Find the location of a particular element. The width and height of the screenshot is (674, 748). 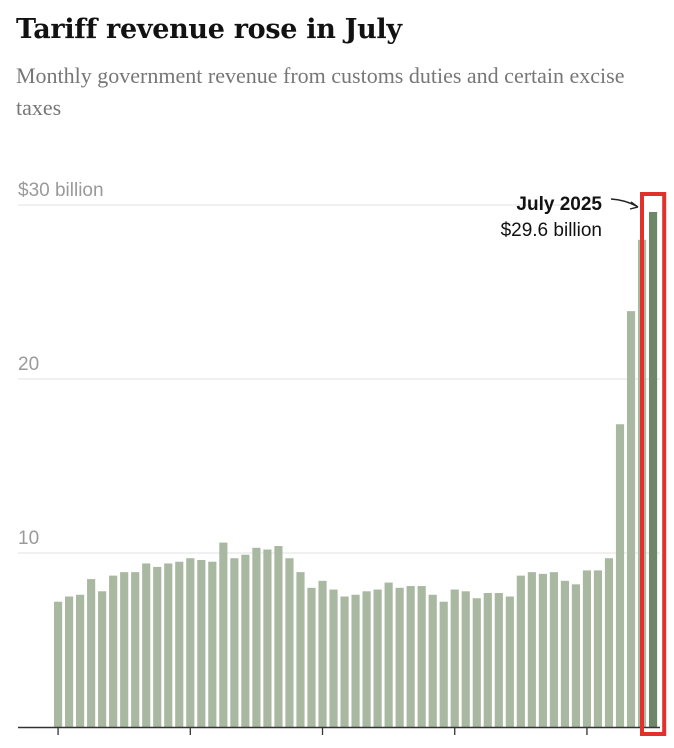

annotation-date: July 2025 is located at coordinates (559, 204).